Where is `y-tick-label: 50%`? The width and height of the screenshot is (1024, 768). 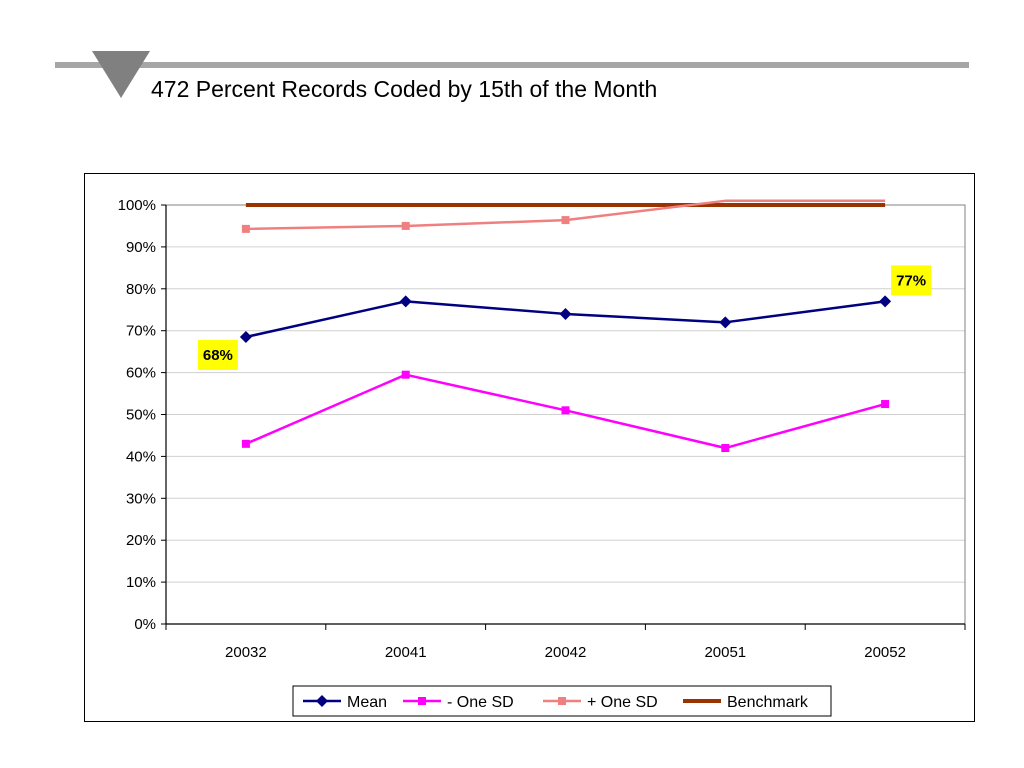
y-tick-label: 50% is located at coordinates (141, 415).